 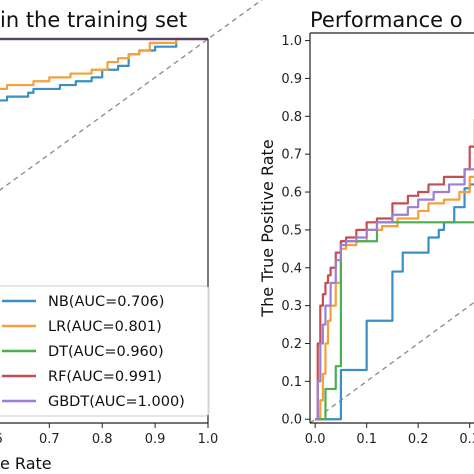 I want to click on x-tick-label: 0.3, so click(x=466, y=439).